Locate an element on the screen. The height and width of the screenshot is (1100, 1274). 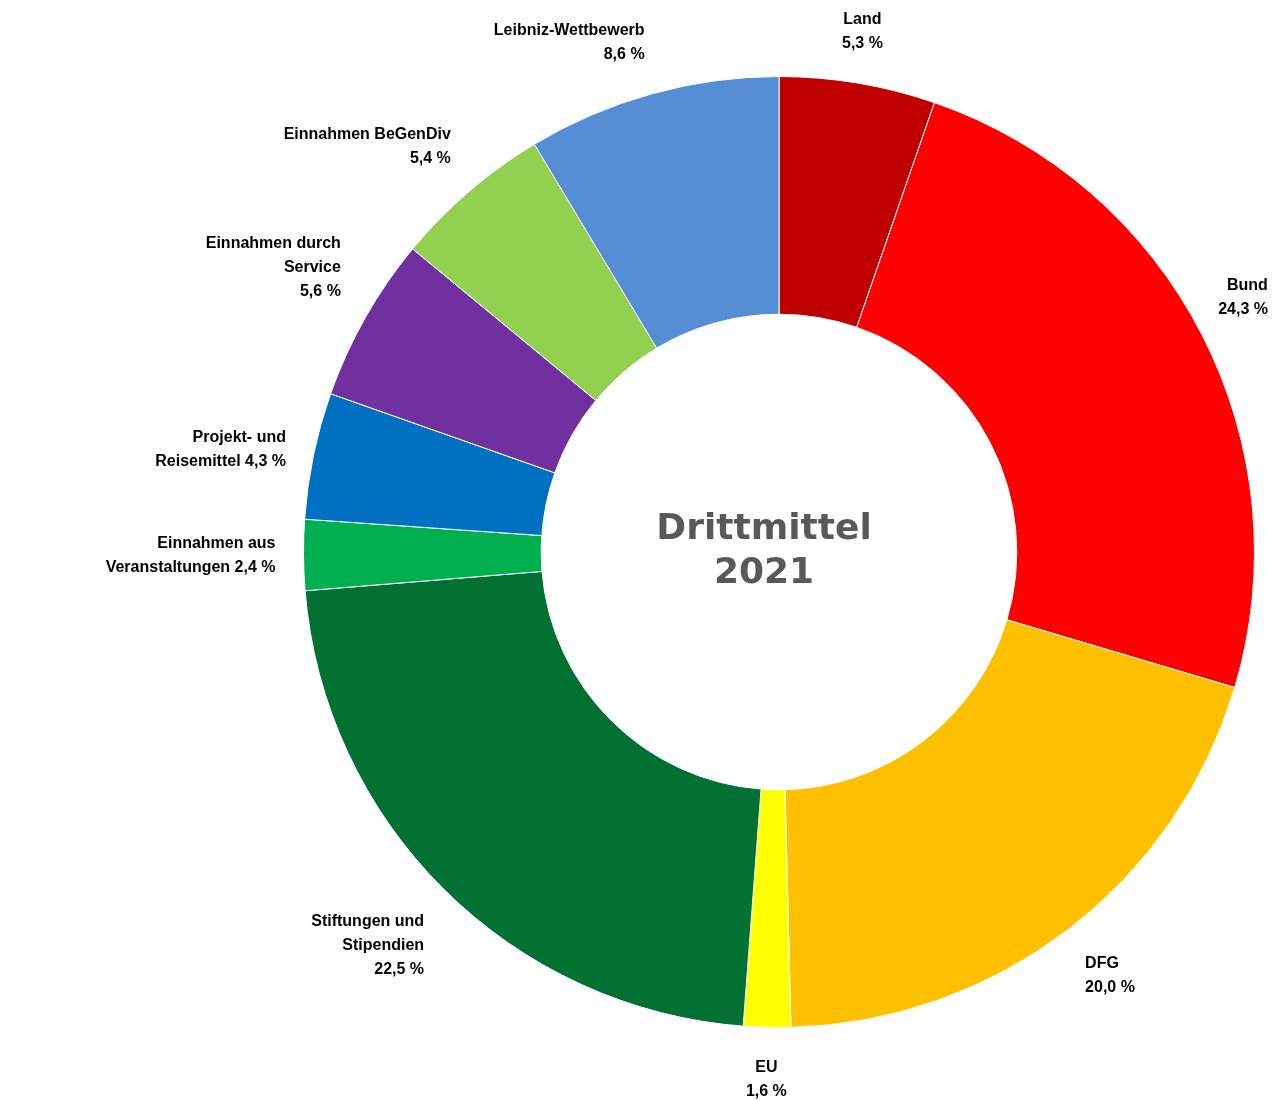
data-label: 5,6 % is located at coordinates (320, 291).